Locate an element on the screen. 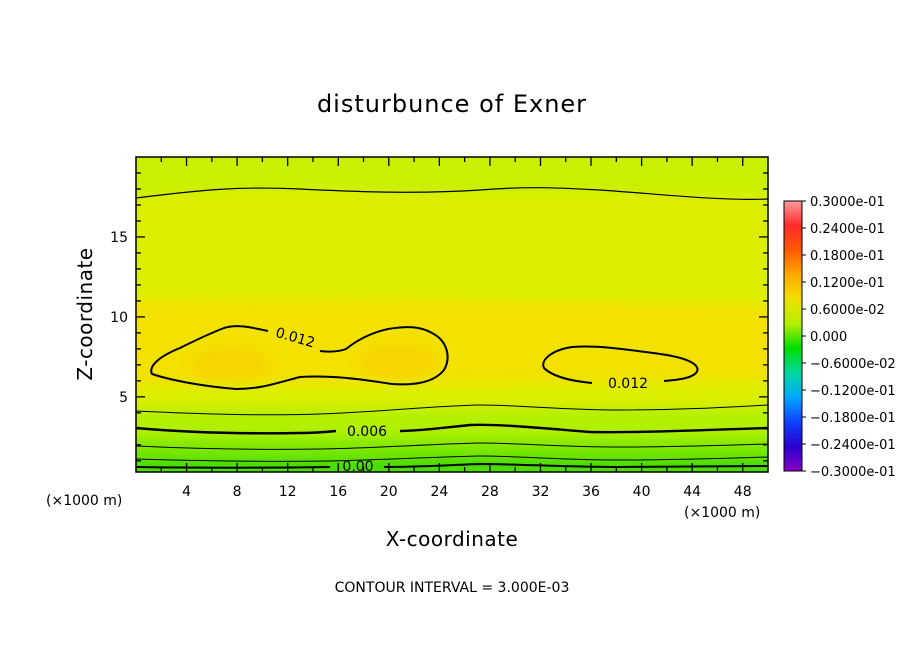 The image size is (904, 654). contour-label: 0.00 is located at coordinates (357, 467).